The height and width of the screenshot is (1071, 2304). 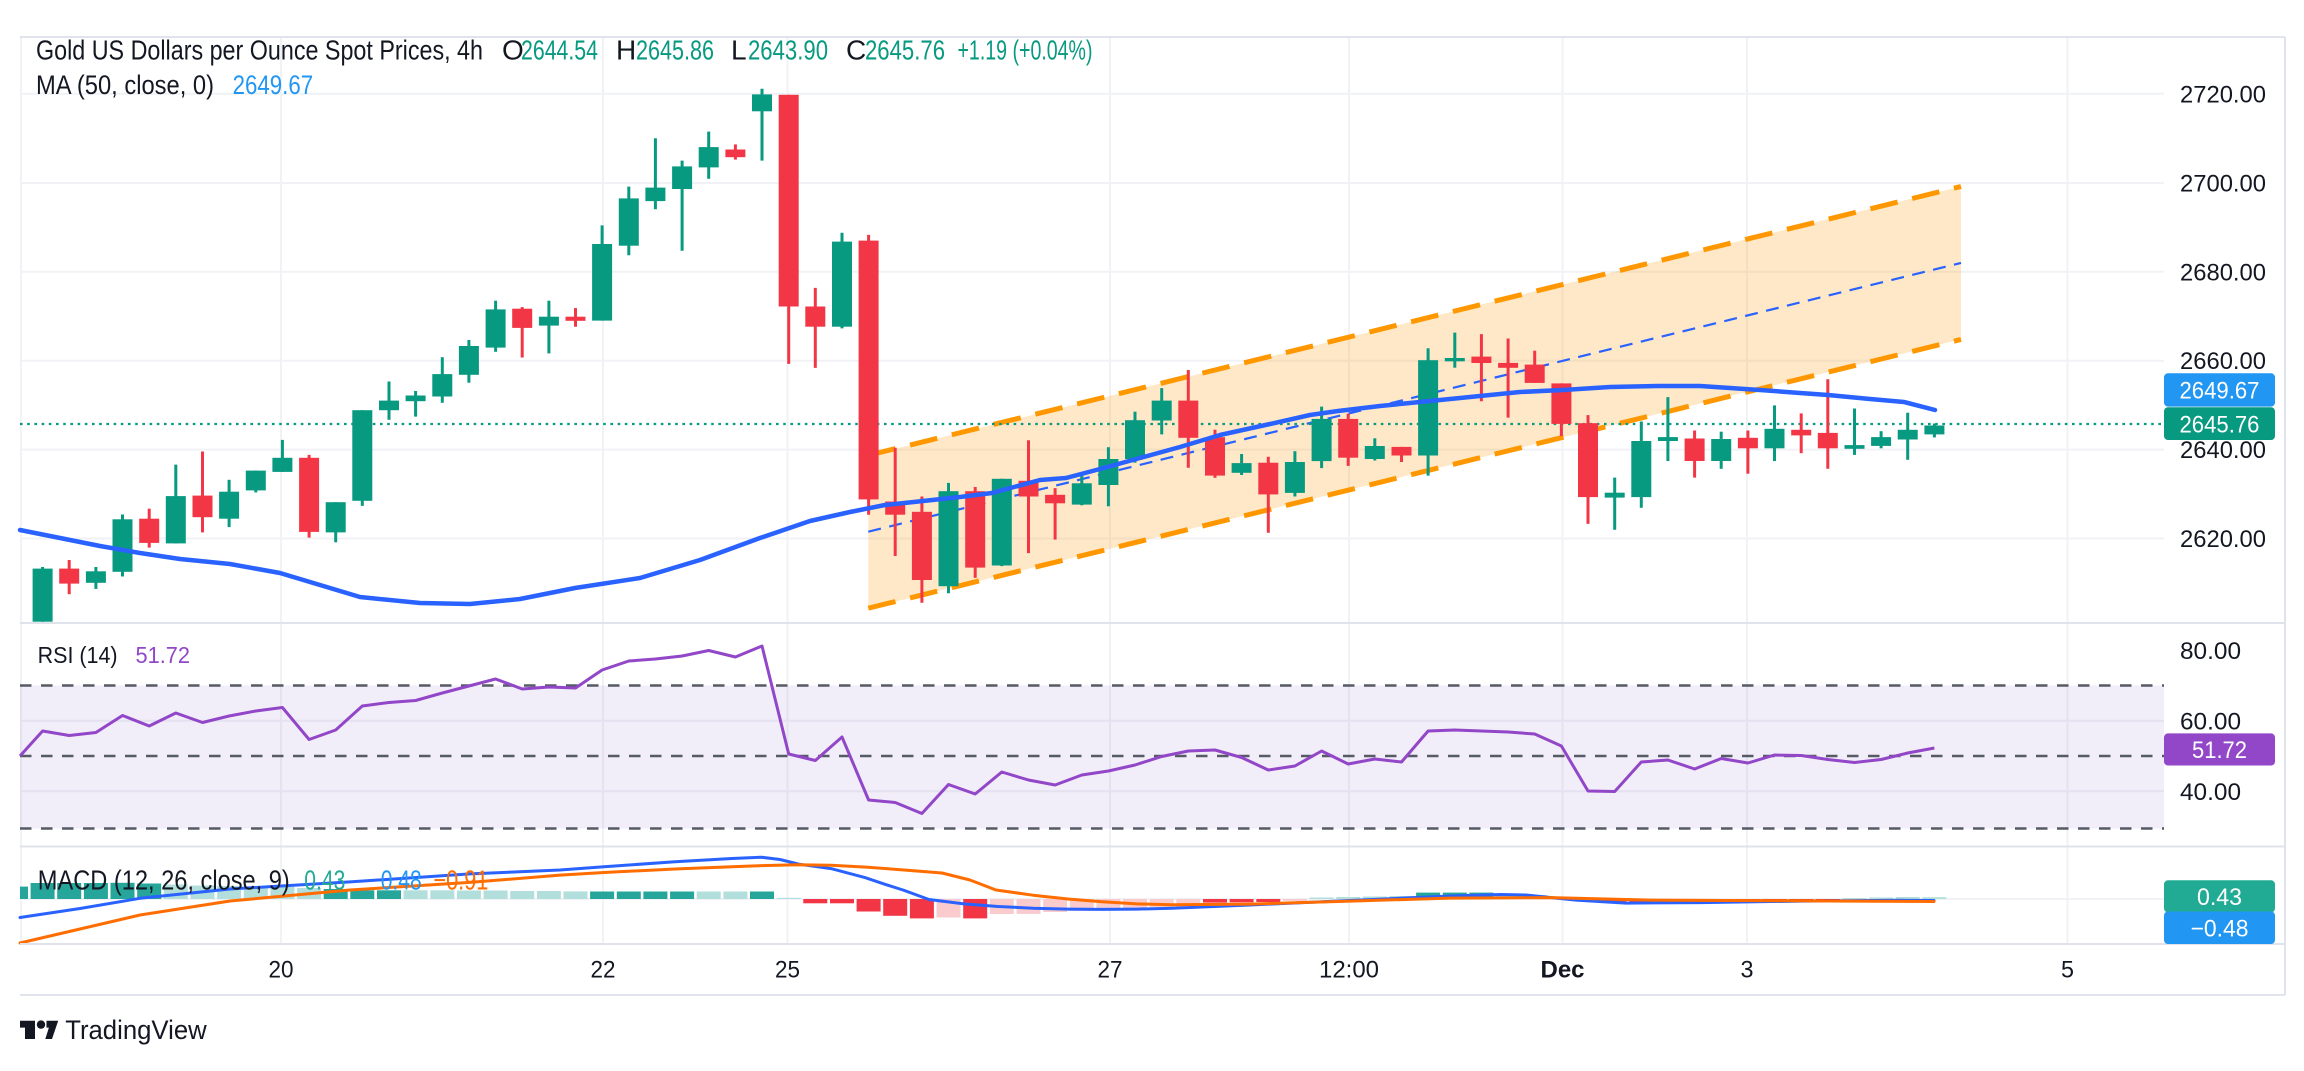 What do you see at coordinates (559, 50) in the screenshot?
I see `svg-text: 2644.54` at bounding box center [559, 50].